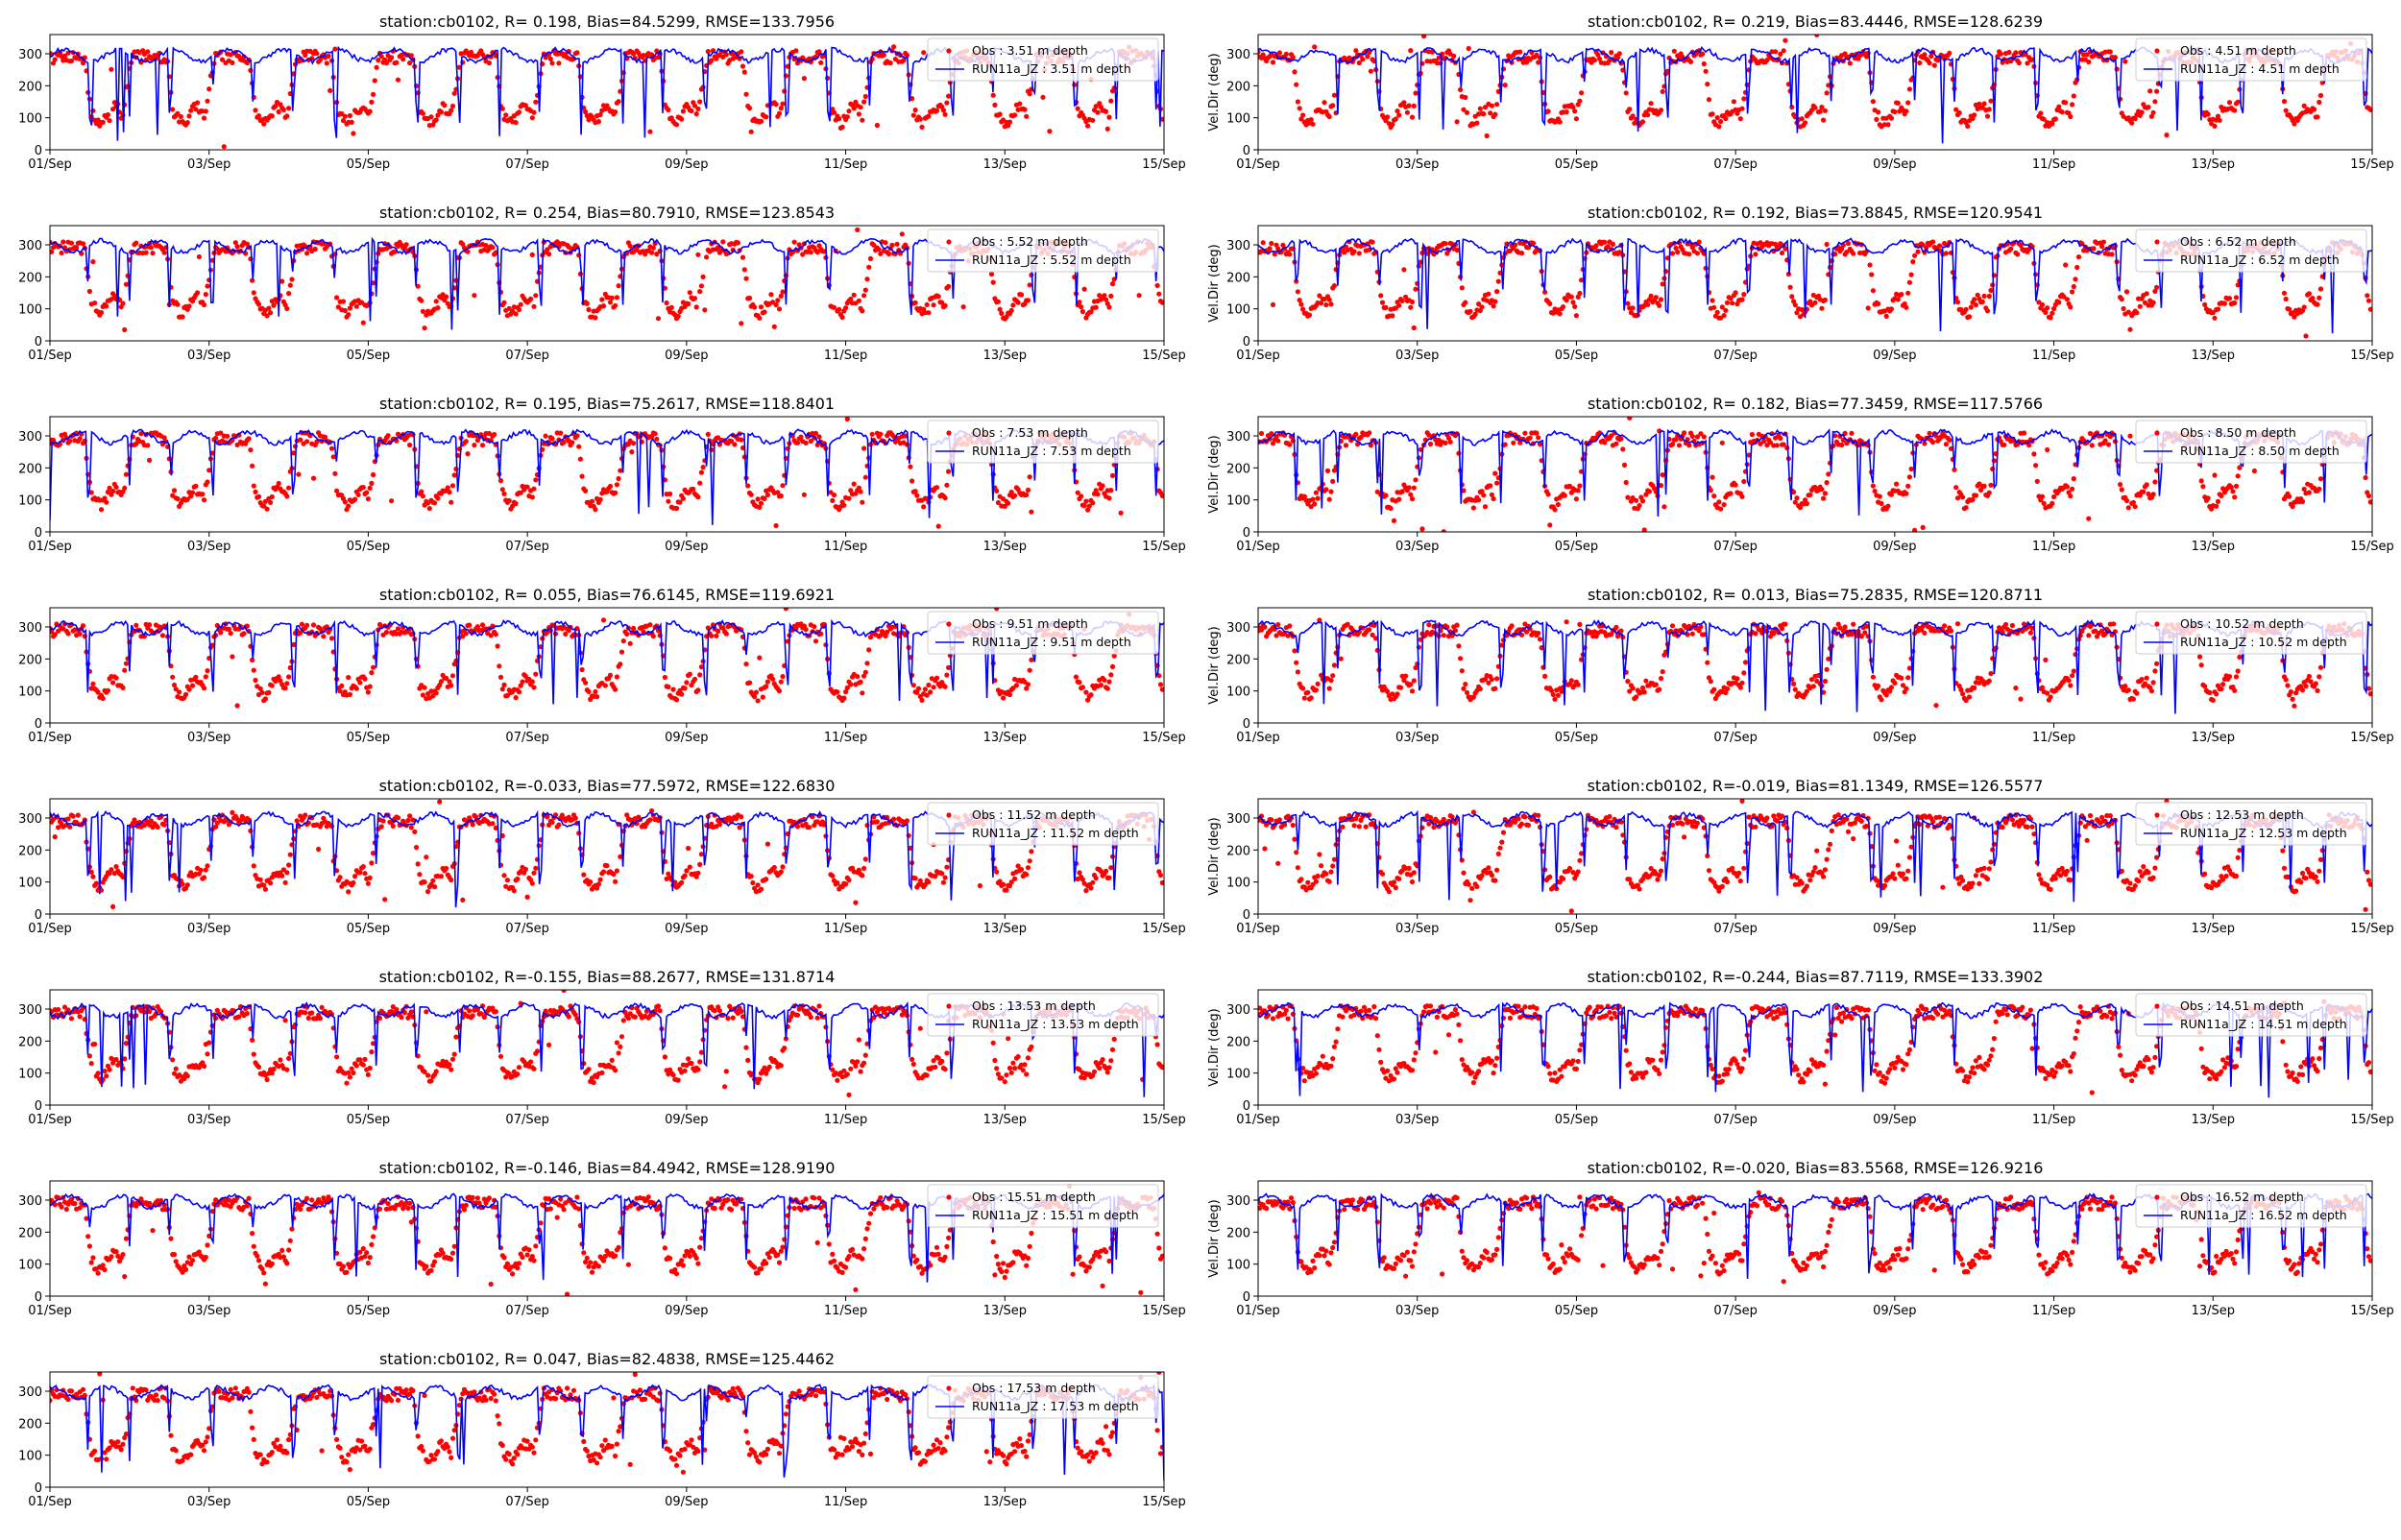 This screenshot has width=2401, height=1540. Describe the element at coordinates (1030, 623) in the screenshot. I see `legend-obs-label: Obs : 9.51 m depth` at that location.